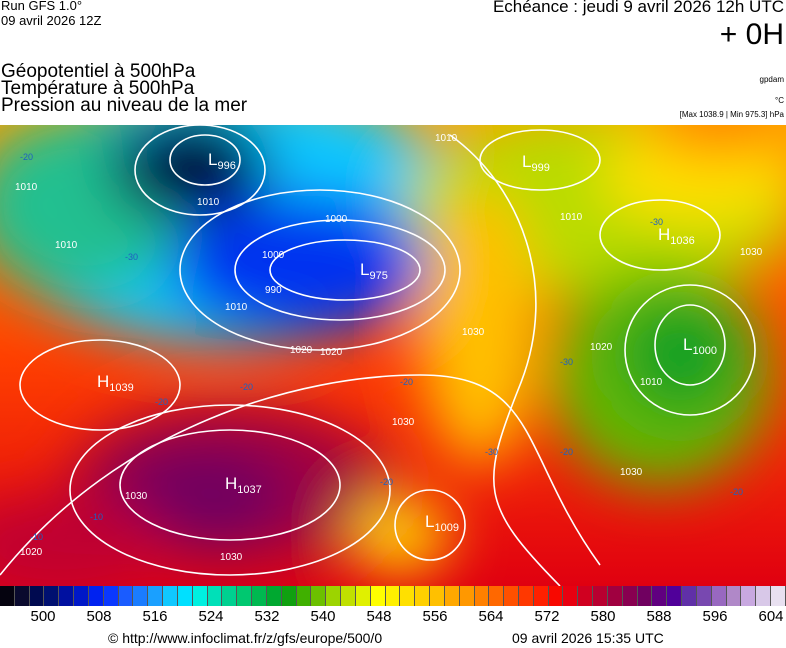 The height and width of the screenshot is (648, 786). I want to click on generation-date: 09 avril 2026 15:35 UTC, so click(588, 638).